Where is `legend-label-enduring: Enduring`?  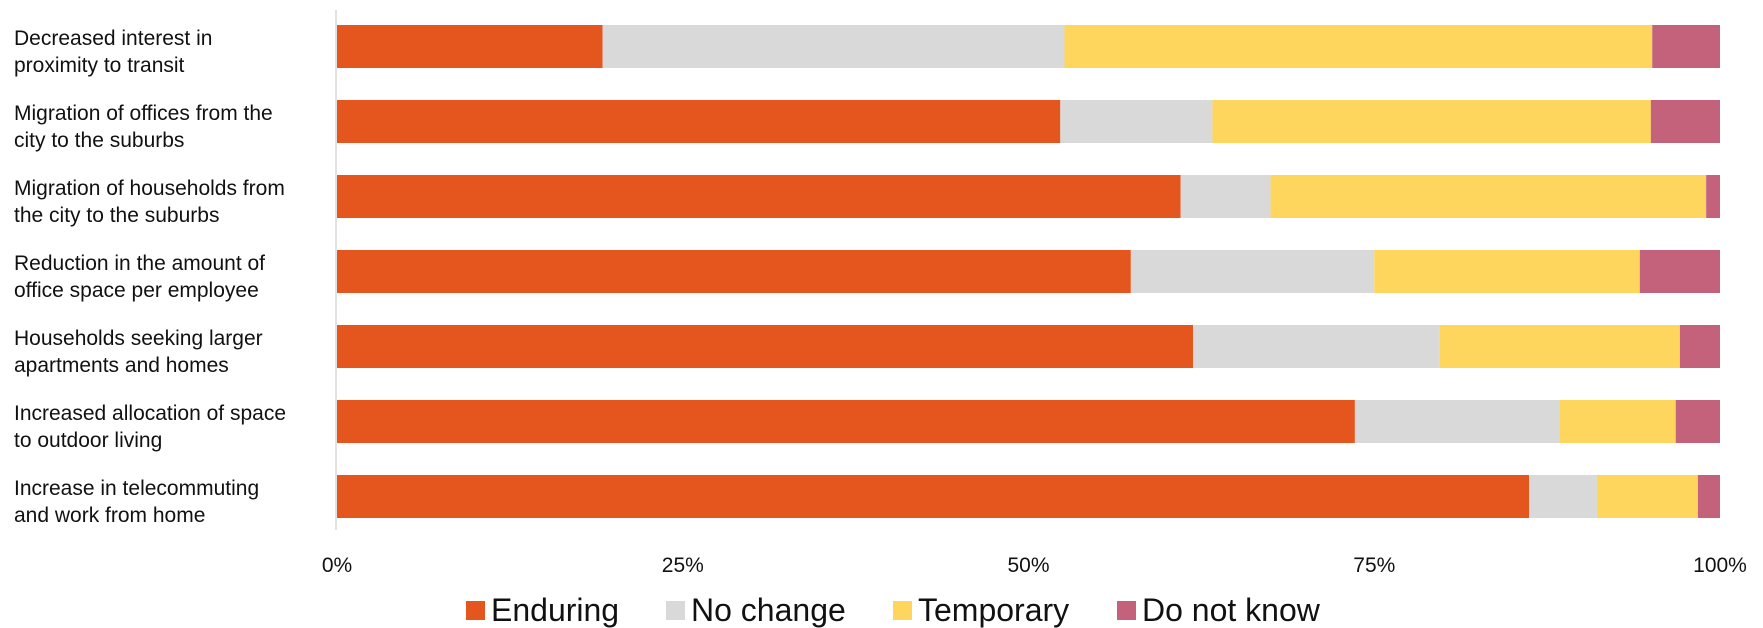 legend-label-enduring: Enduring is located at coordinates (555, 610).